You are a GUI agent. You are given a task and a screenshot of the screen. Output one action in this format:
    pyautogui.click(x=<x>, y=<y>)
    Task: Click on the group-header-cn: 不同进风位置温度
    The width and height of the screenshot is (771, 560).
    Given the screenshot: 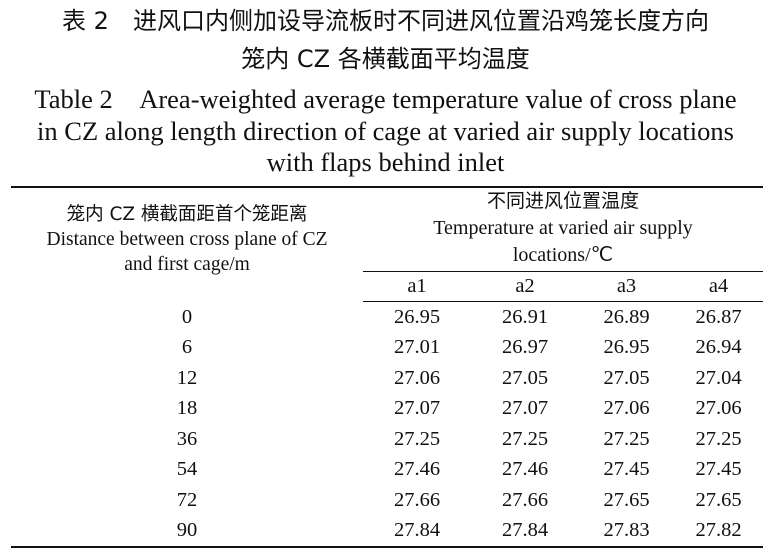 What is the action you would take?
    pyautogui.click(x=562, y=201)
    